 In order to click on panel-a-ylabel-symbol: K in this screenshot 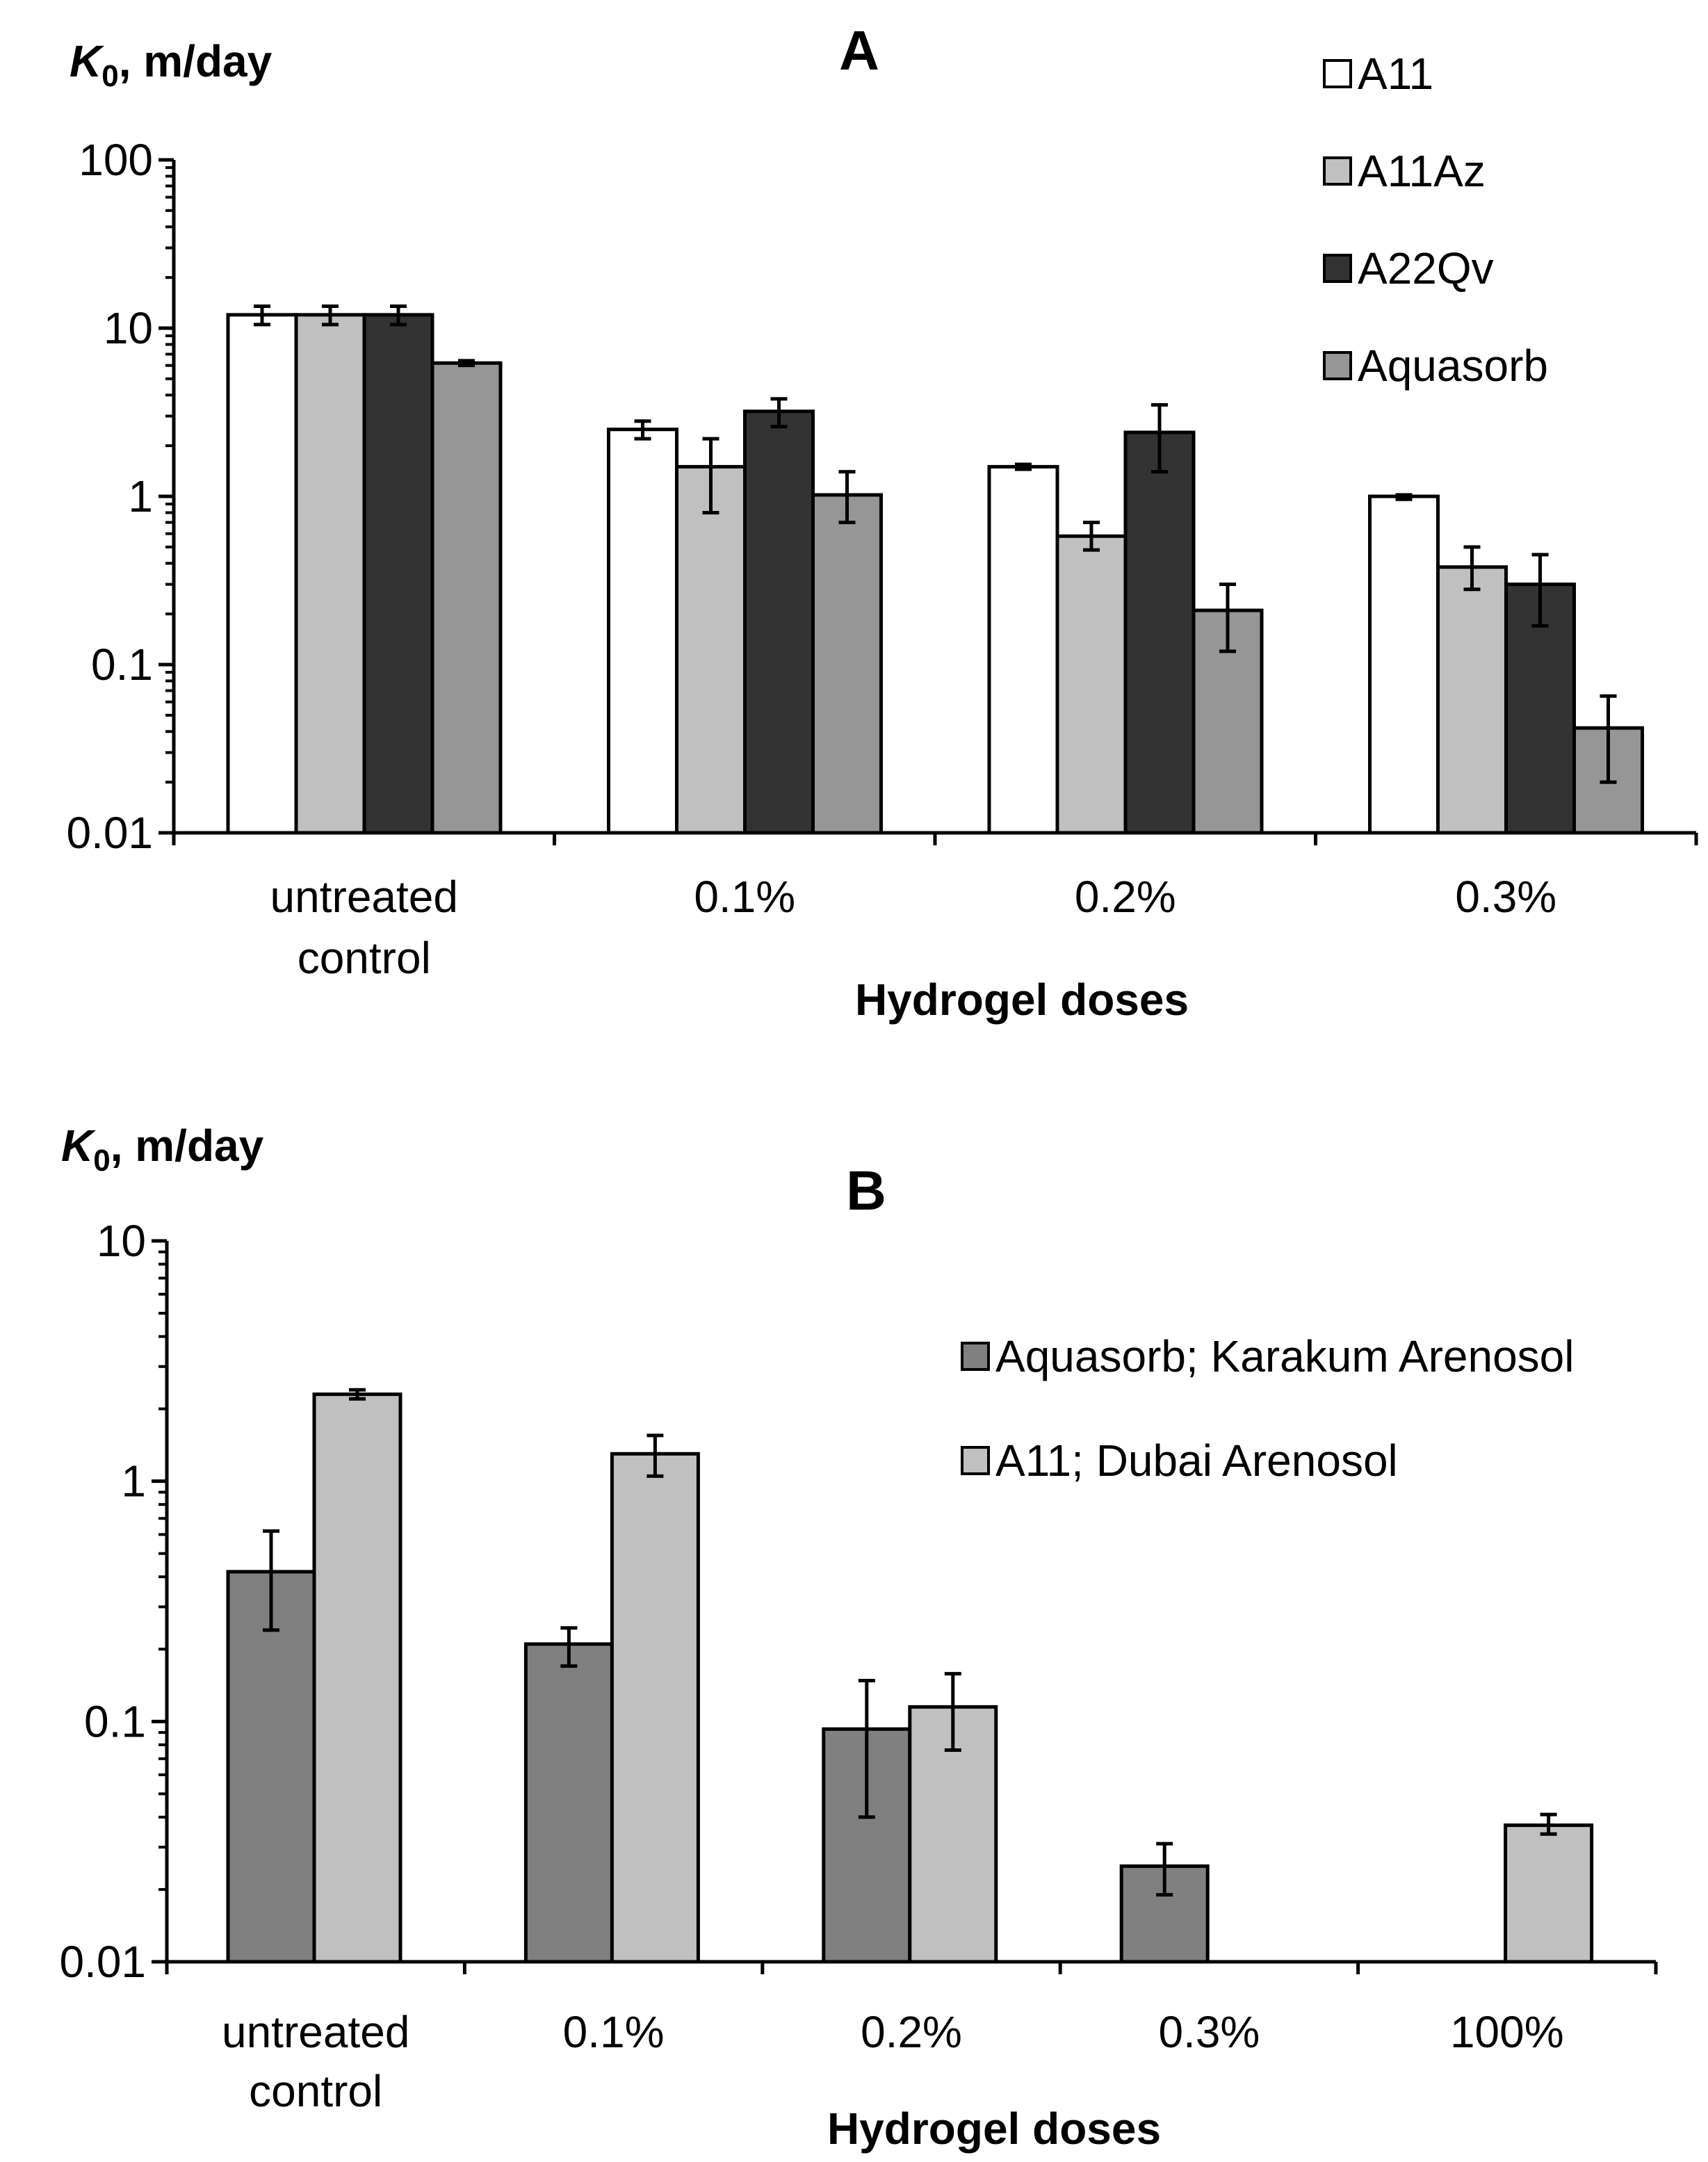, I will do `click(88, 61)`.